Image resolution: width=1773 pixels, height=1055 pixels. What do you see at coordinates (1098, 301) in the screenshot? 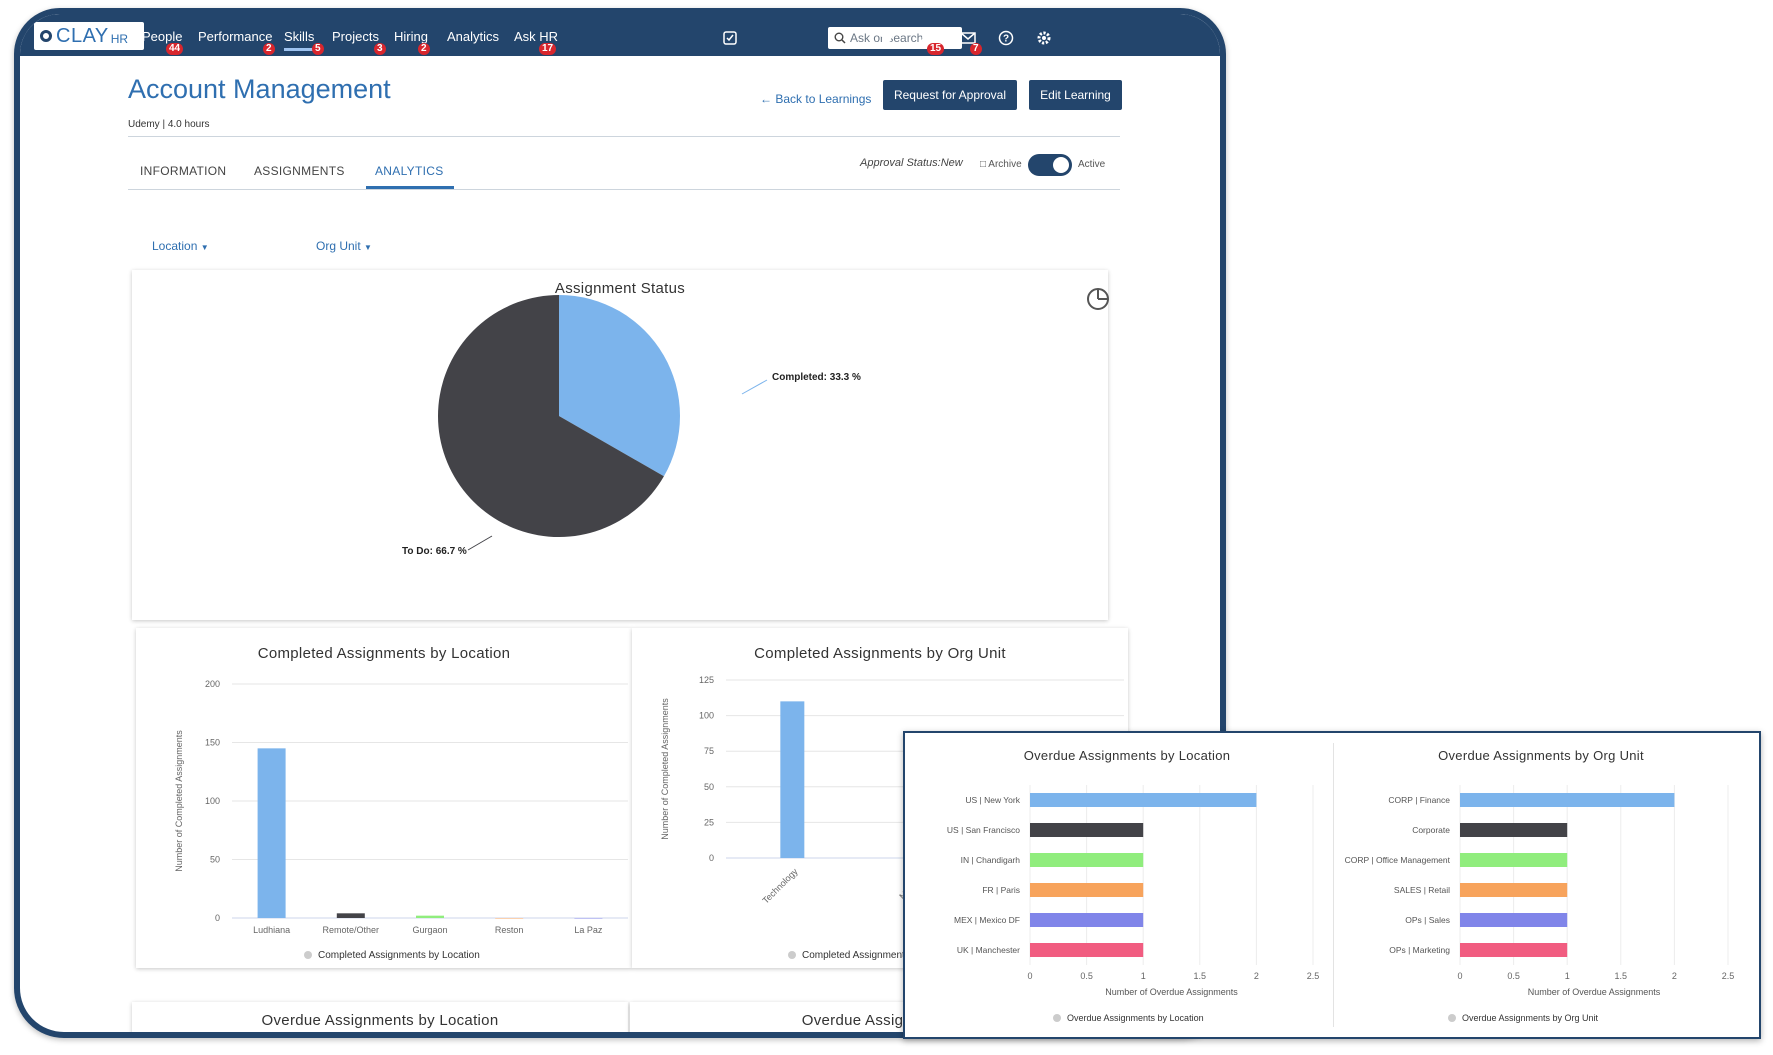
I see `chart-type-pie-icon` at bounding box center [1098, 301].